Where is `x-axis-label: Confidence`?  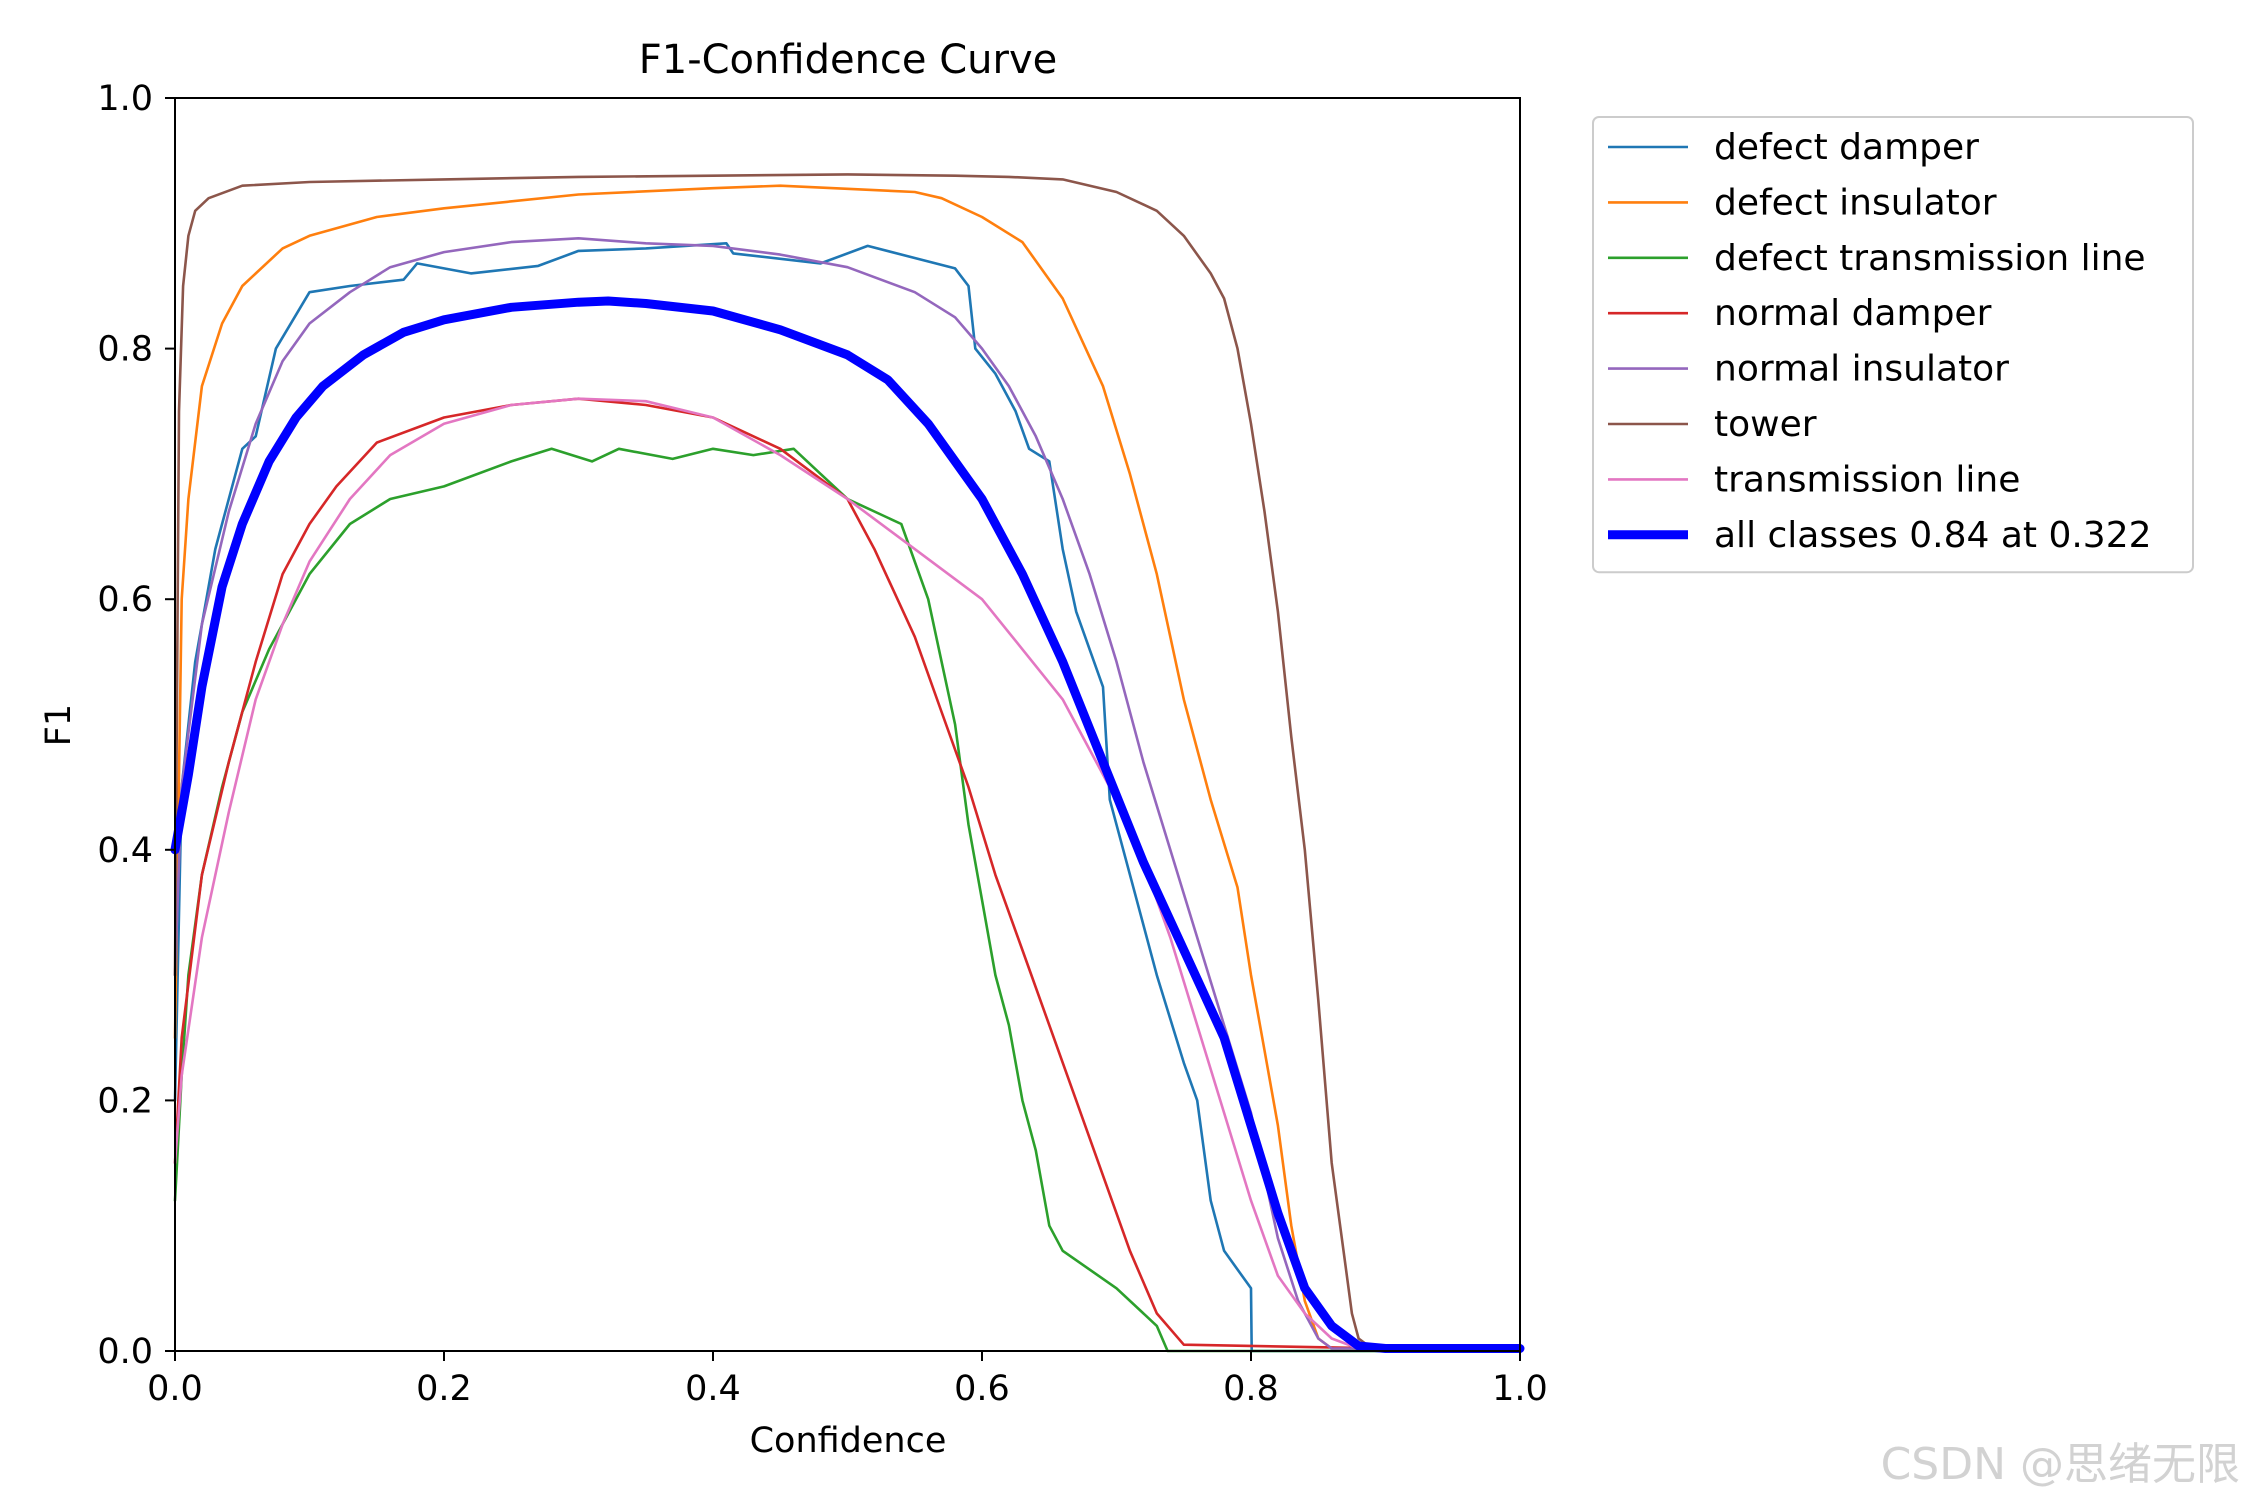 x-axis-label: Confidence is located at coordinates (848, 1441).